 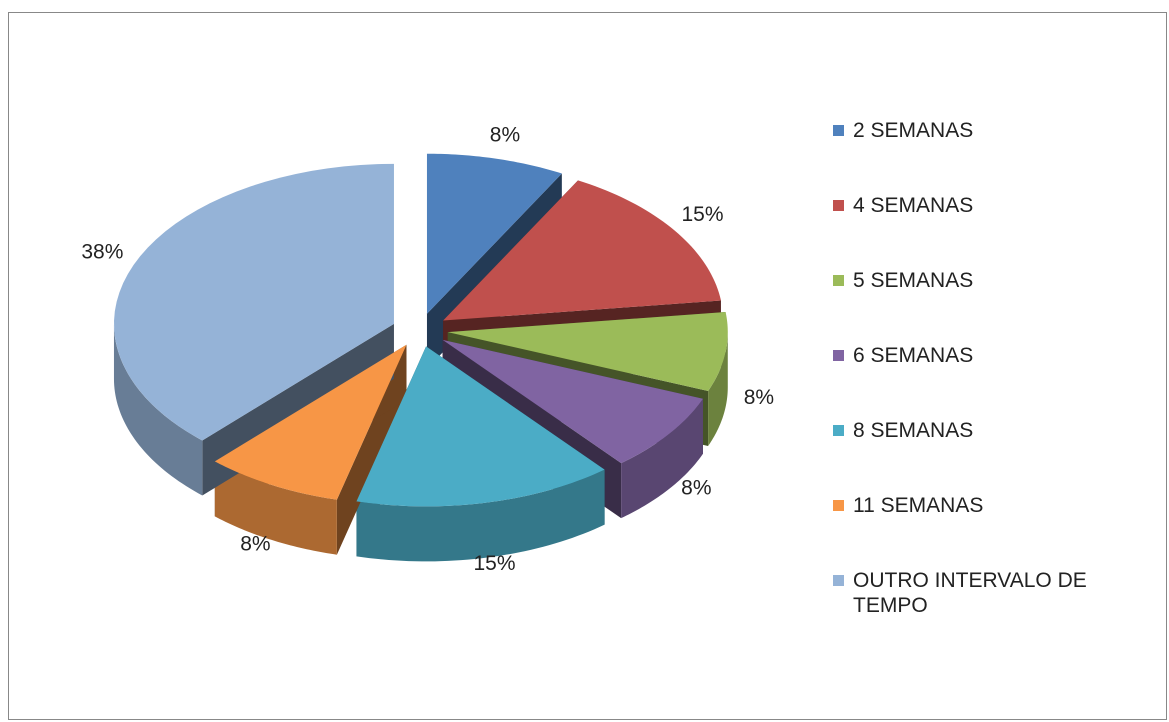 I want to click on legend-label: 5 SEMANAS, so click(x=913, y=280).